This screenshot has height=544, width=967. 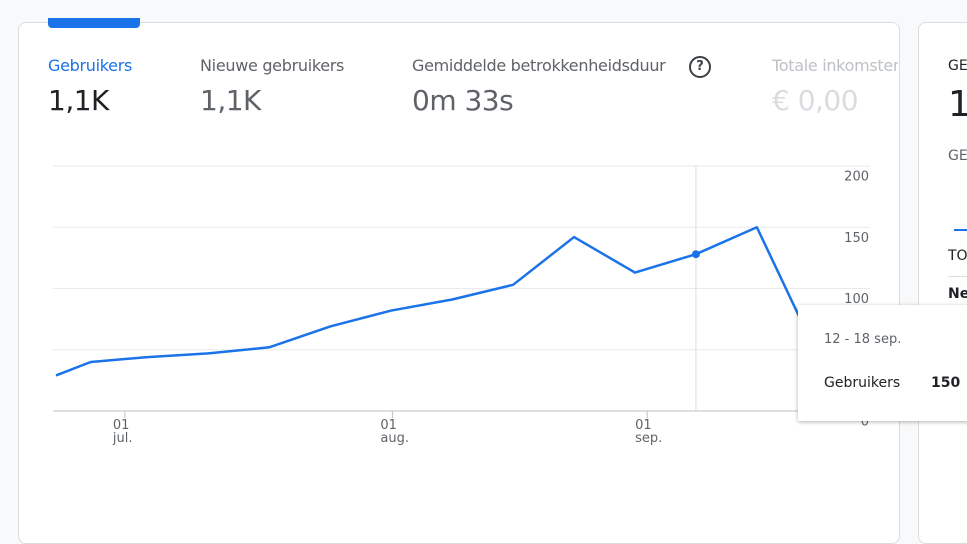 I want to click on tooltip-label: Gebruikers, so click(x=862, y=383).